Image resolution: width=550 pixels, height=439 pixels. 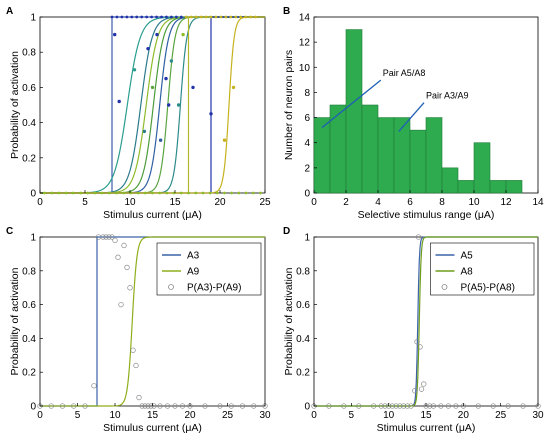 I want to click on x-tick-label: 30, so click(x=538, y=415).